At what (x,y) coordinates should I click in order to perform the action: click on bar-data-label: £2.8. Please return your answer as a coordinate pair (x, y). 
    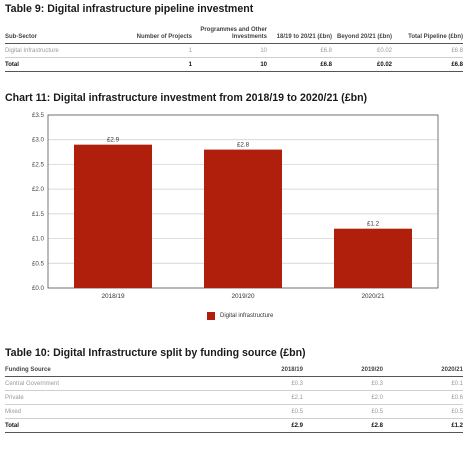
    Looking at the image, I should click on (243, 145).